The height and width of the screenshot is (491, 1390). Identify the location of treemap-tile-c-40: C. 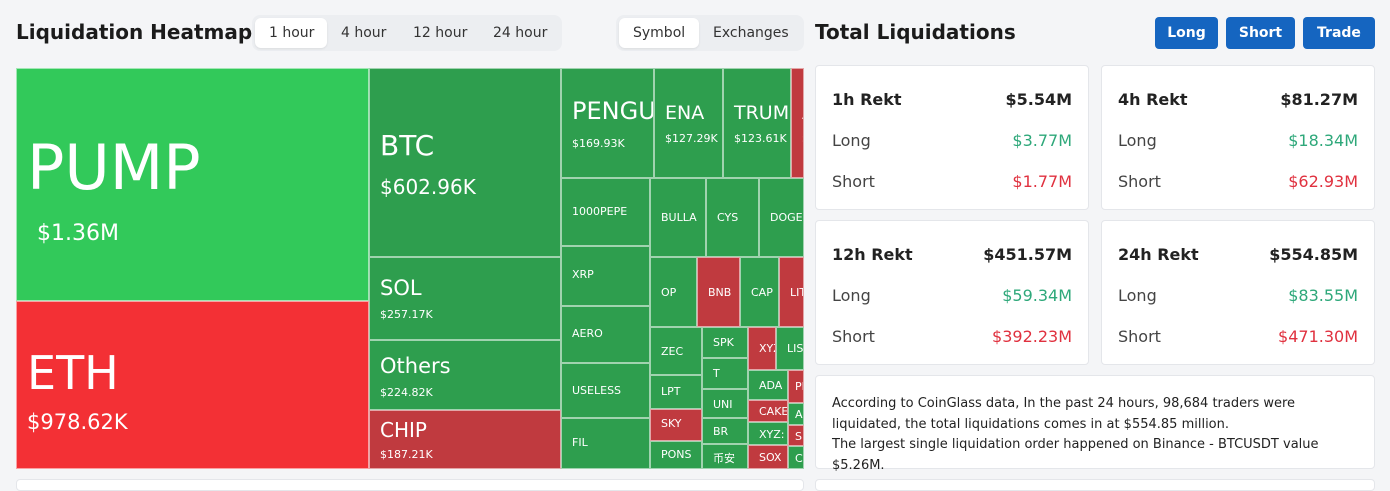
(796, 457).